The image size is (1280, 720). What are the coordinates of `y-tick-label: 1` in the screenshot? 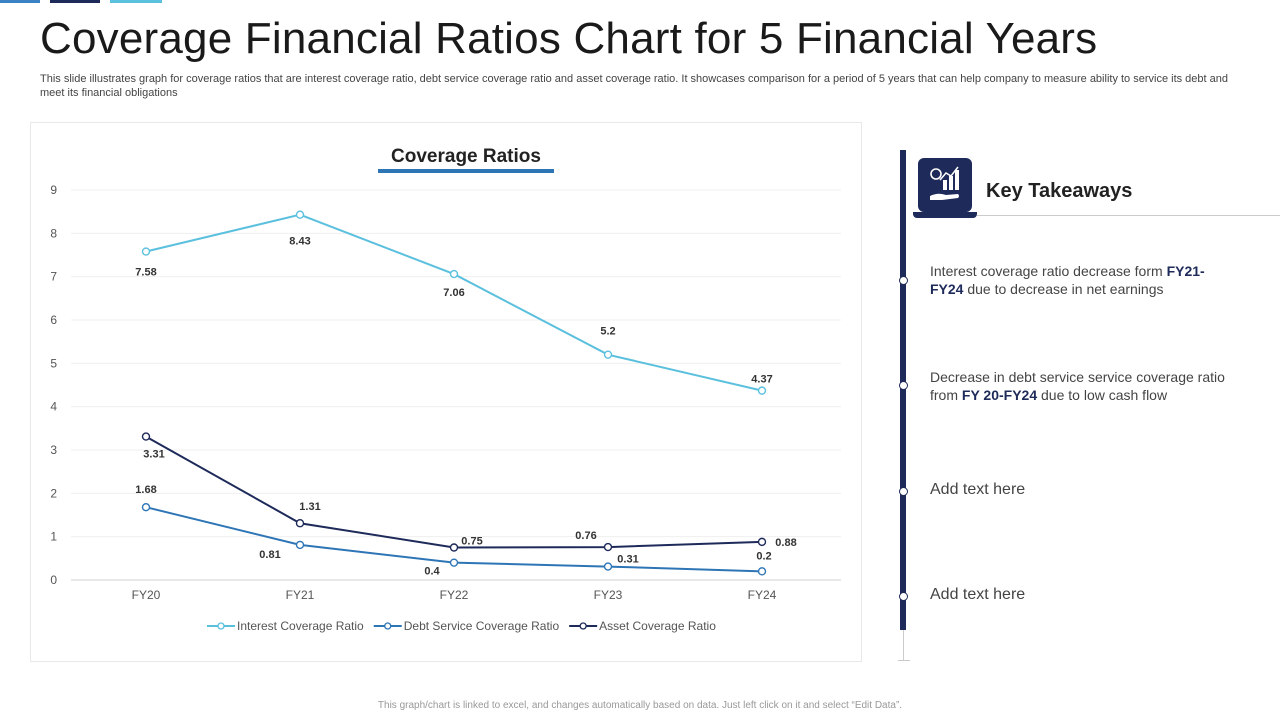 It's located at (53, 537).